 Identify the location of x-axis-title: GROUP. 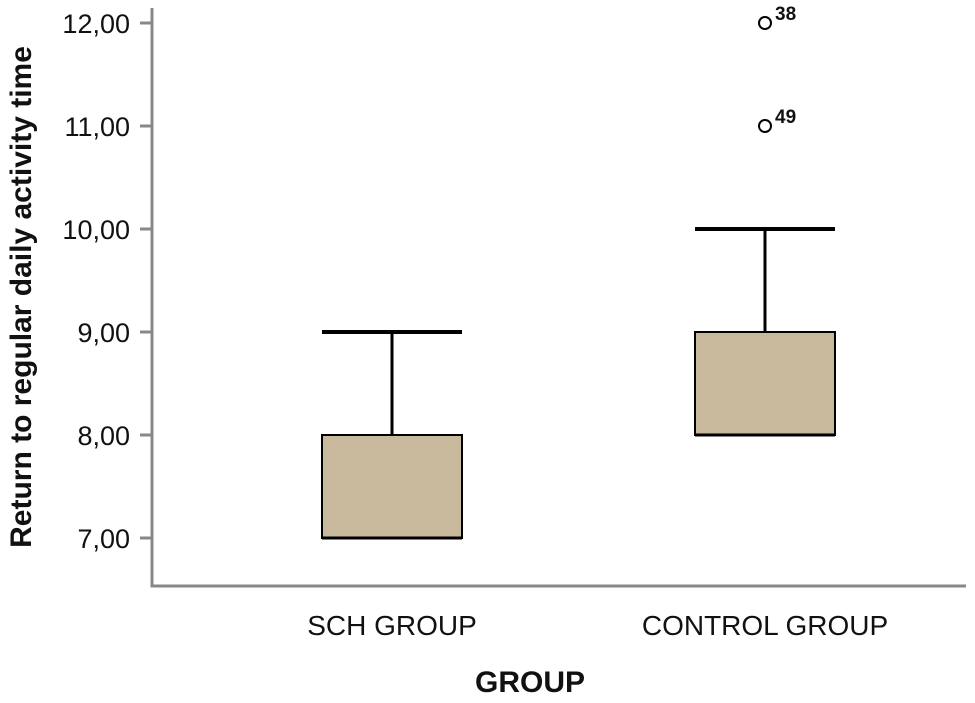
(530, 682).